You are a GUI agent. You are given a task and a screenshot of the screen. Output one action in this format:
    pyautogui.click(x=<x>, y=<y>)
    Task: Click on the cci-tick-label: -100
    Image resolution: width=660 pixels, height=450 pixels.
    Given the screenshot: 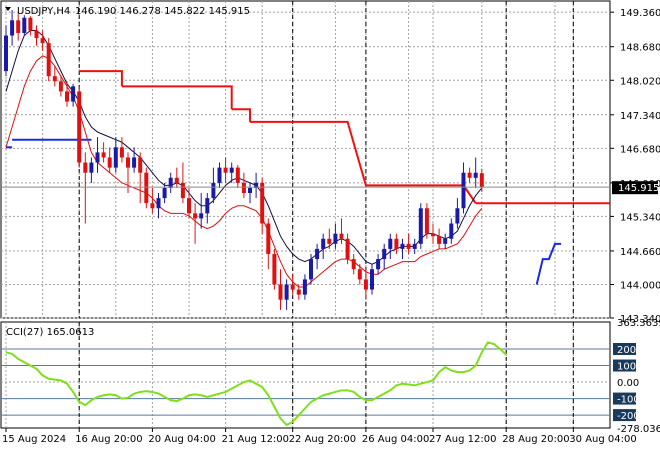 What is the action you would take?
    pyautogui.click(x=628, y=400)
    